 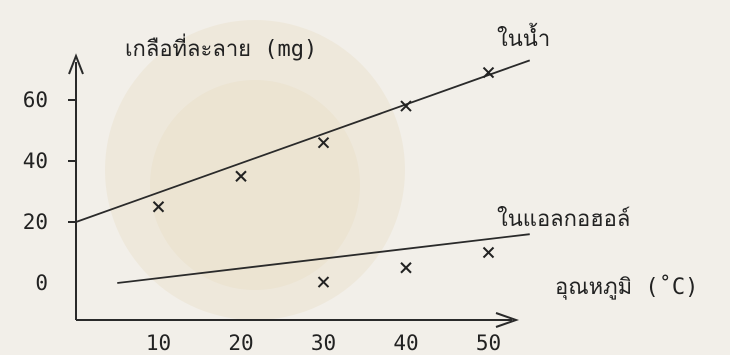 What do you see at coordinates (323, 343) in the screenshot?
I see `x-tick-label: 30` at bounding box center [323, 343].